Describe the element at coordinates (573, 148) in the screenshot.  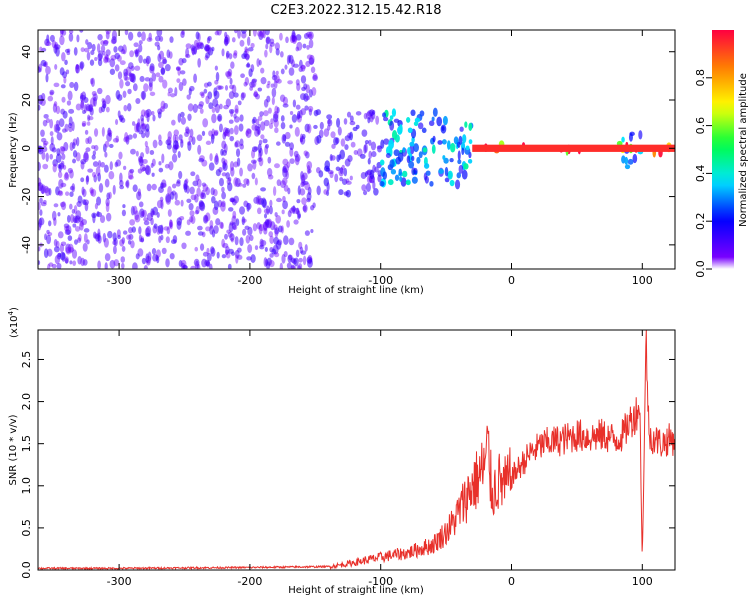
I see `spectrogram-carrier-line` at that location.